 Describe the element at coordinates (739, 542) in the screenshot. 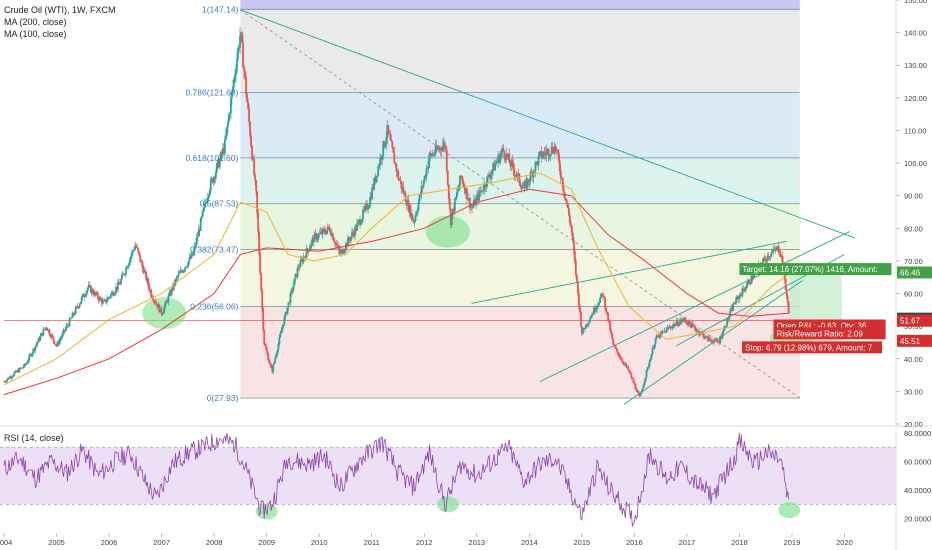

I see `x-tick-label: 2018` at that location.